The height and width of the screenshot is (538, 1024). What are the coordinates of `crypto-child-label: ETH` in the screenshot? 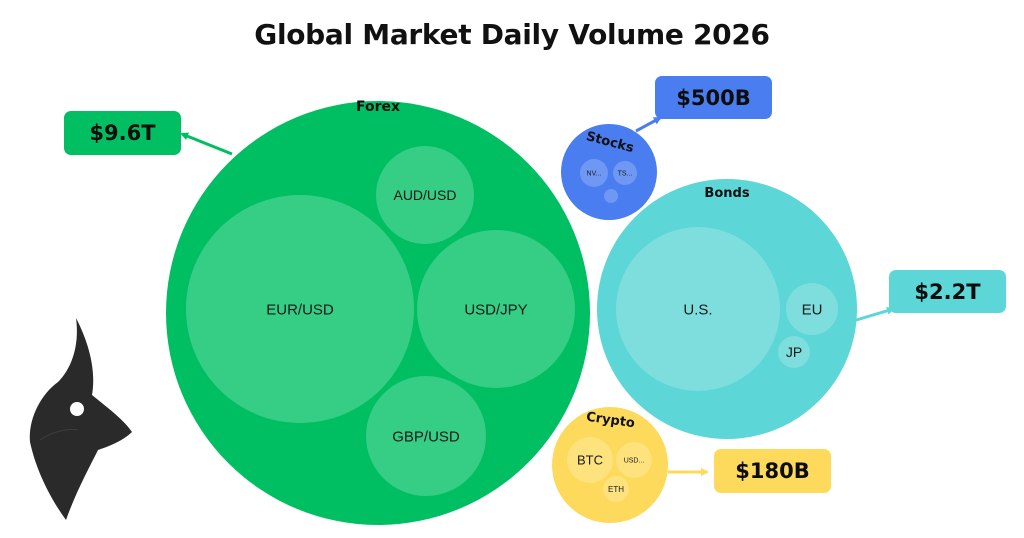 It's located at (616, 489).